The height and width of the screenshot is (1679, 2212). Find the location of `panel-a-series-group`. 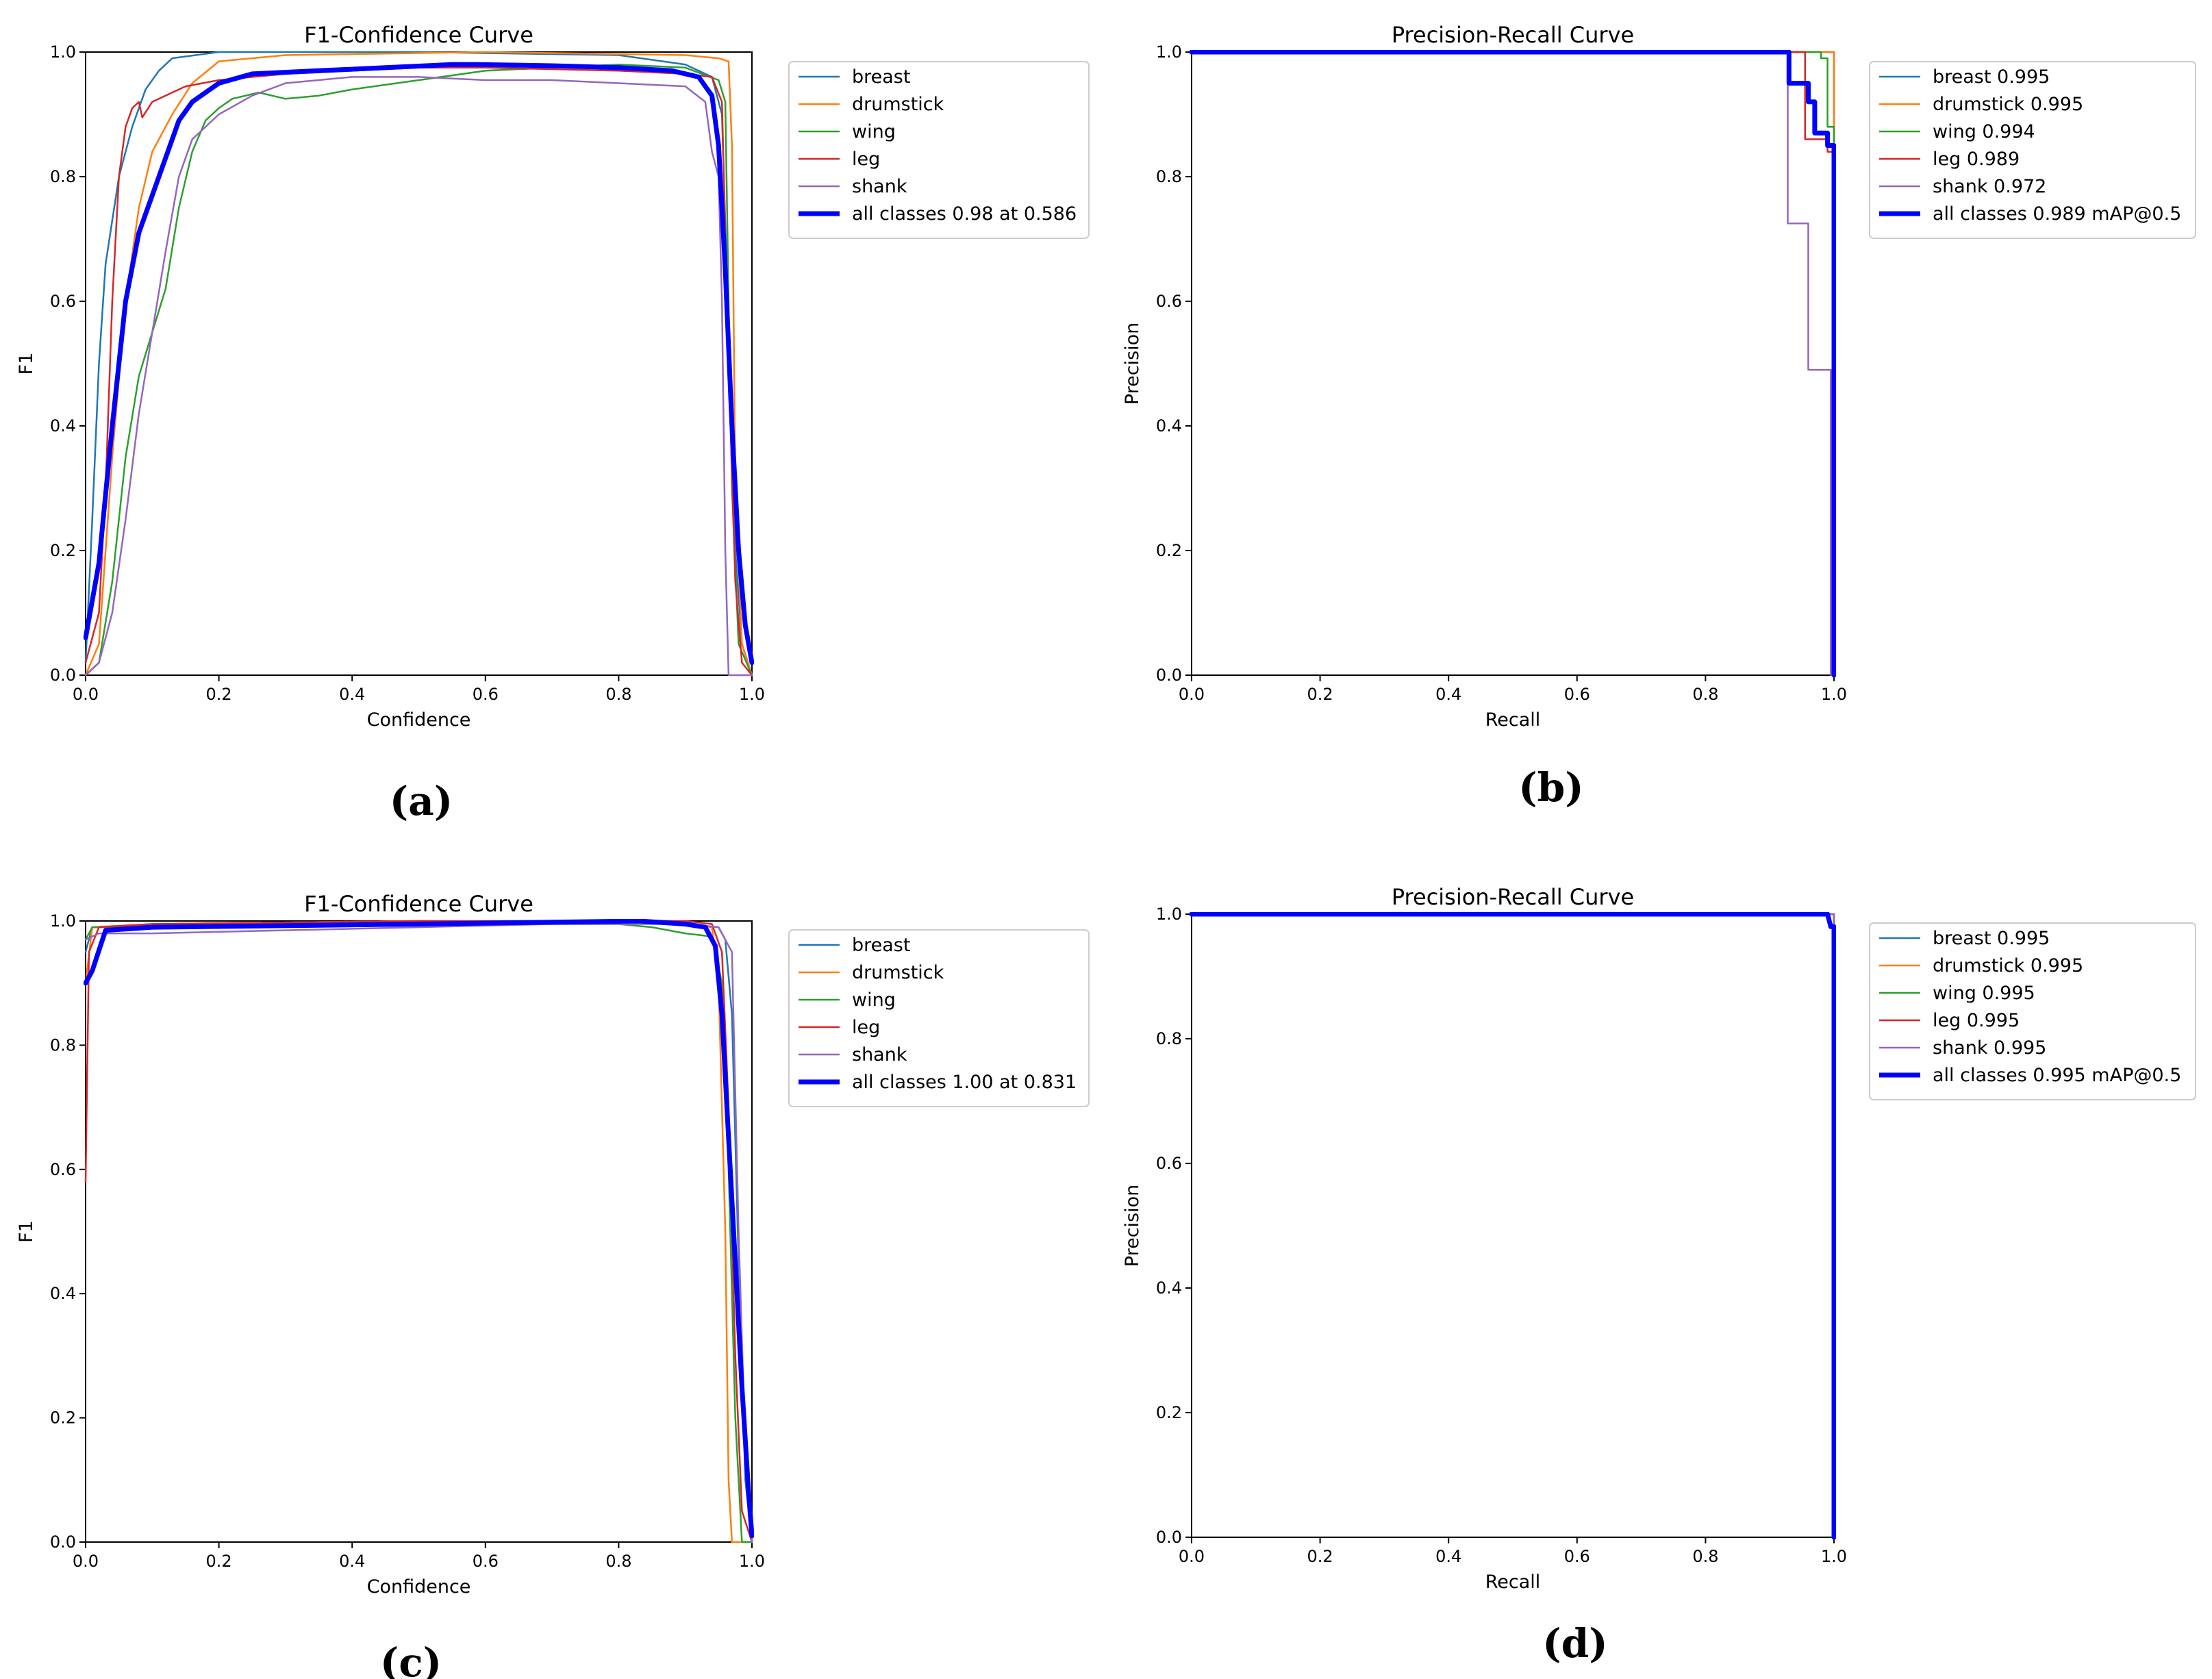

panel-a-series-group is located at coordinates (419, 364).